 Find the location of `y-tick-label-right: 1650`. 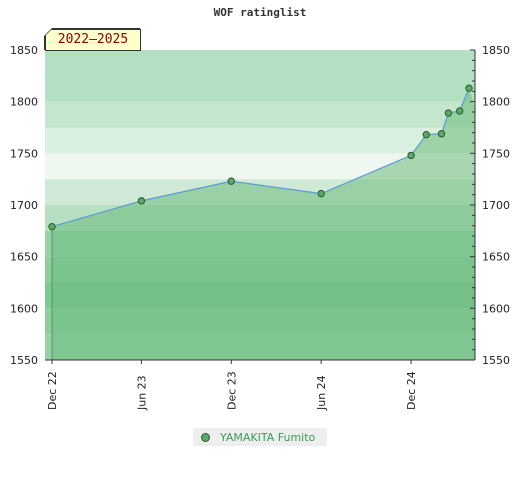

y-tick-label-right: 1650 is located at coordinates (496, 257).